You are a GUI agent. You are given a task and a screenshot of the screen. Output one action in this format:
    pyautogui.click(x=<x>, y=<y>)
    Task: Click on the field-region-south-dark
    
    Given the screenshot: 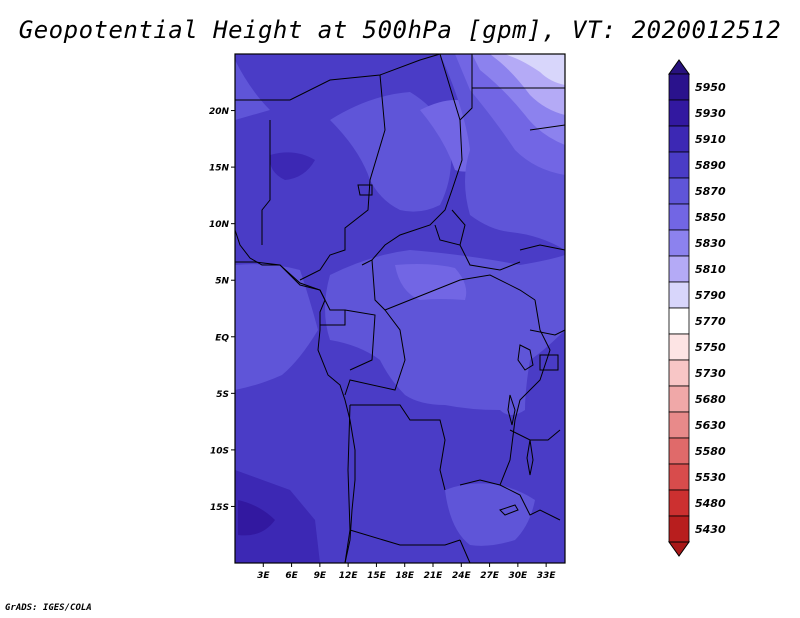 What is the action you would take?
    pyautogui.click(x=277, y=516)
    